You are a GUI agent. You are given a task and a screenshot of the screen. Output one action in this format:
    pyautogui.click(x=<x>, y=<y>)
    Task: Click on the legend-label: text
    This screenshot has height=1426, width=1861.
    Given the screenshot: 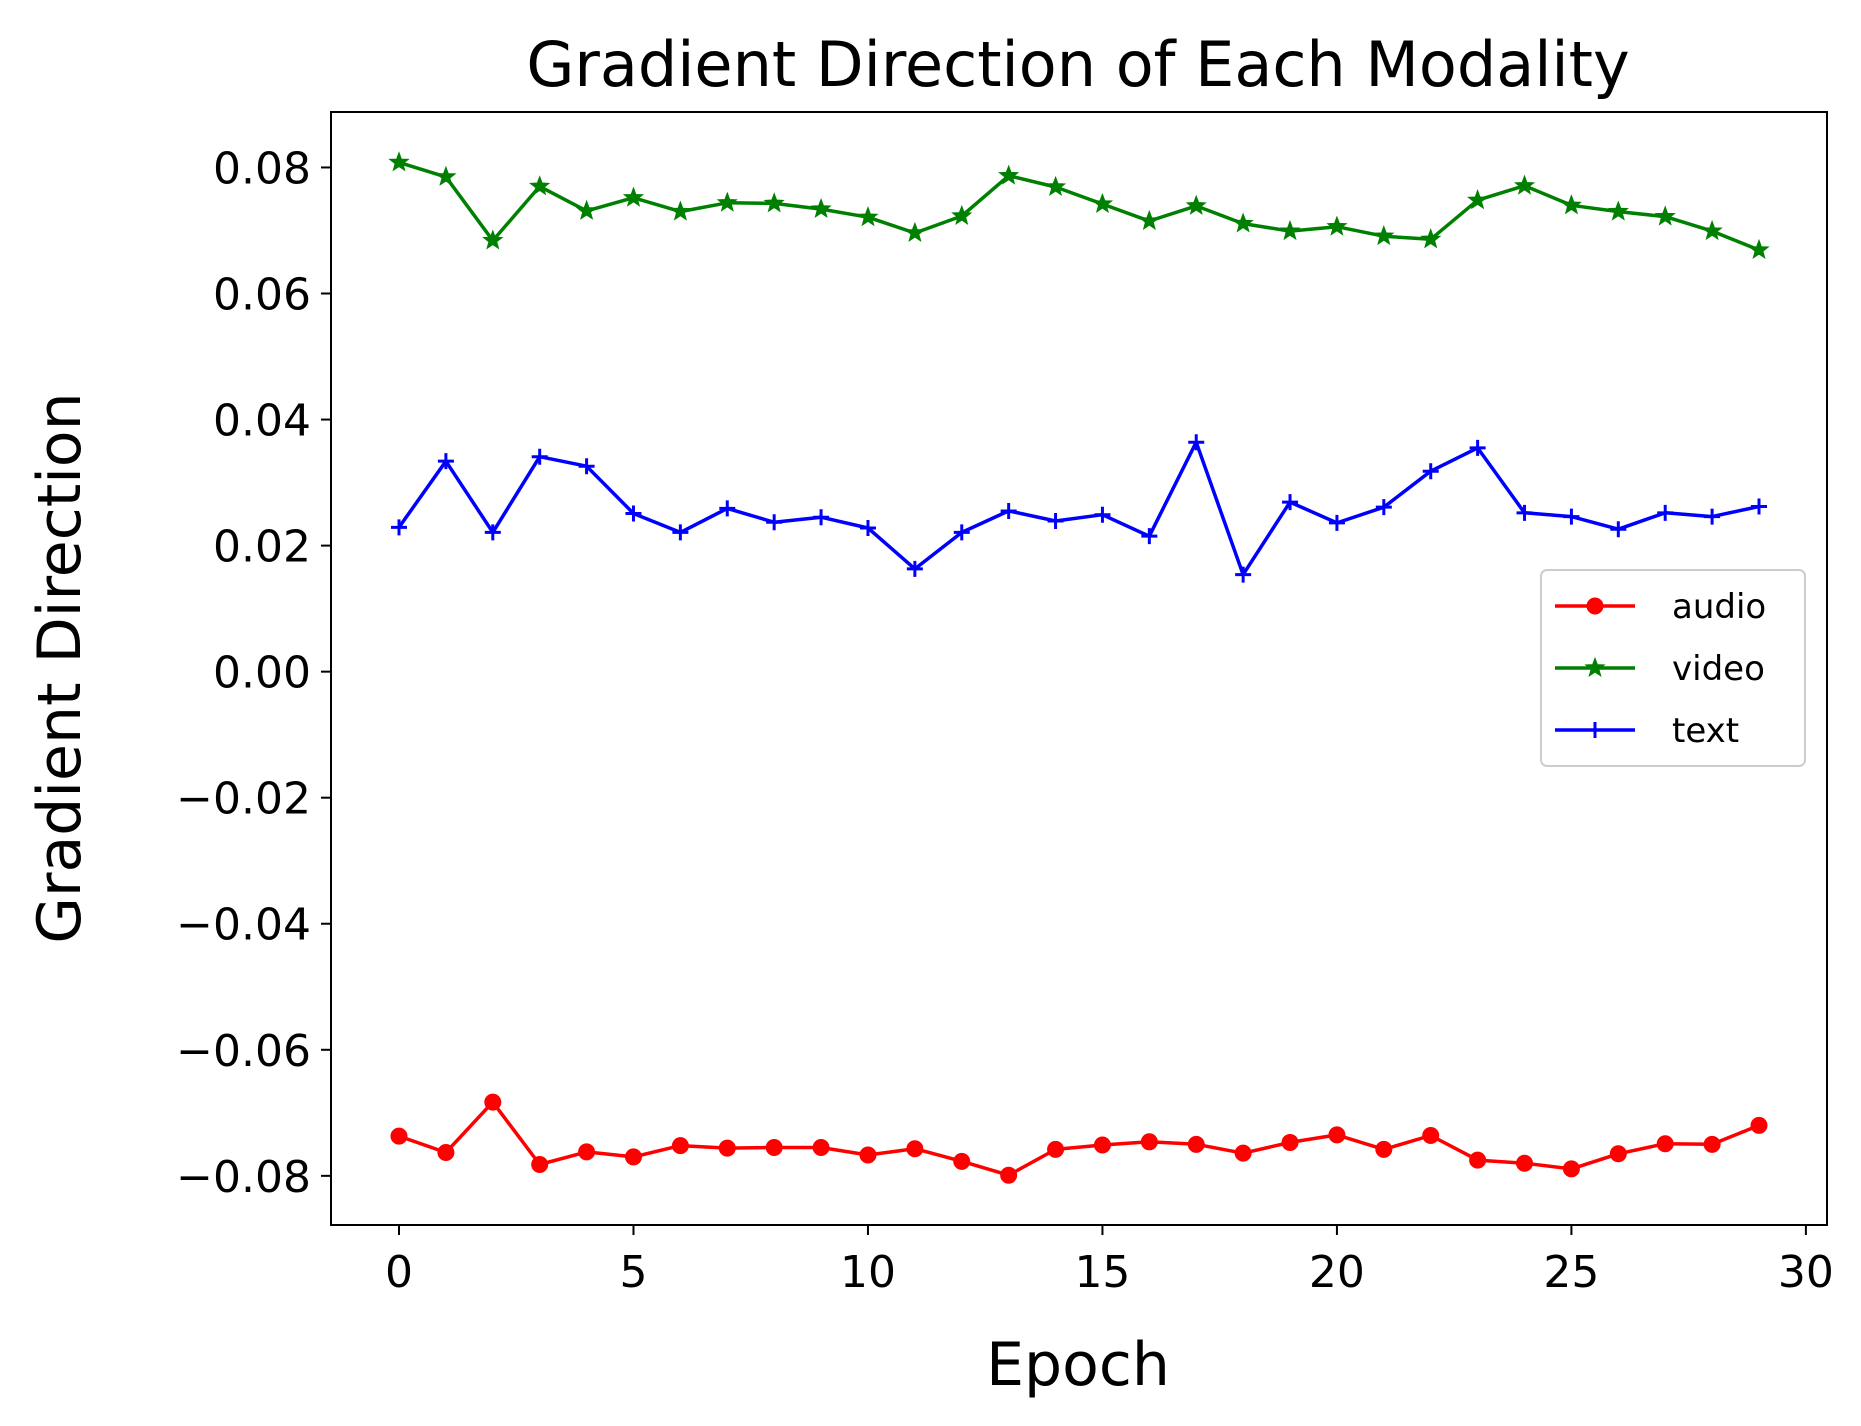 What is the action you would take?
    pyautogui.click(x=1705, y=731)
    